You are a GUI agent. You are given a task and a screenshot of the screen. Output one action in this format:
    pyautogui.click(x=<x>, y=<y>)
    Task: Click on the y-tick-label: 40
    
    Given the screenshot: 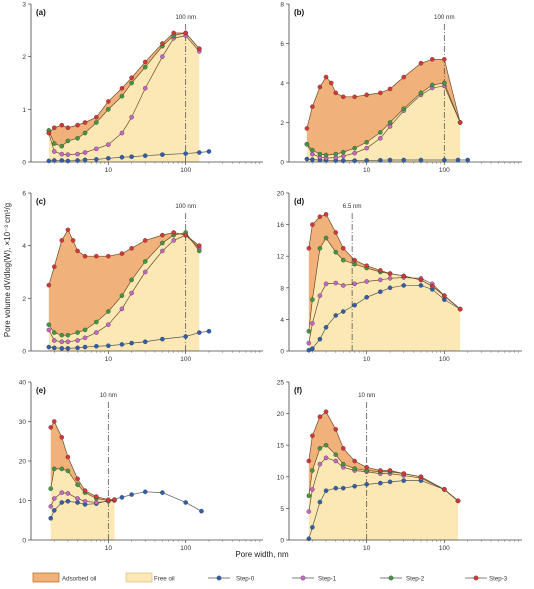 What is the action you would take?
    pyautogui.click(x=23, y=383)
    